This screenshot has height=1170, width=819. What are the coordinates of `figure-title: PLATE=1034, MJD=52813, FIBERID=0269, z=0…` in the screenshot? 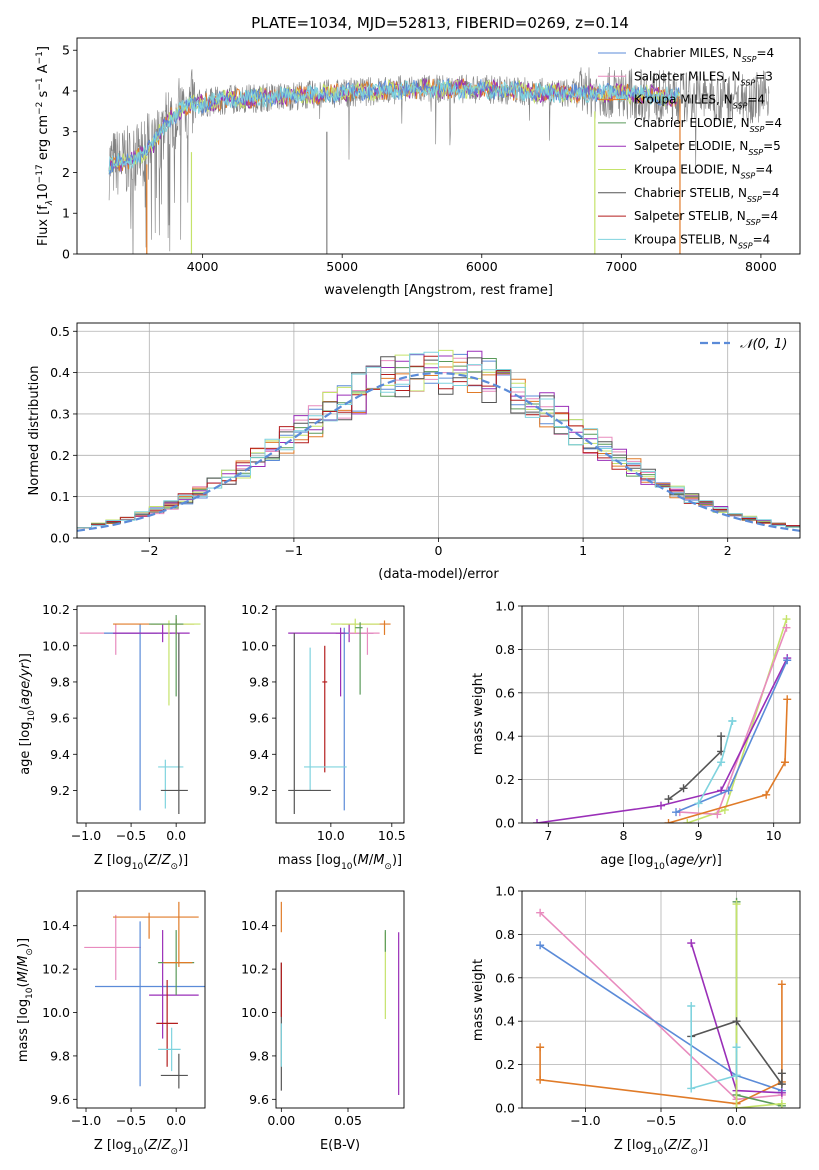 It's located at (440, 23).